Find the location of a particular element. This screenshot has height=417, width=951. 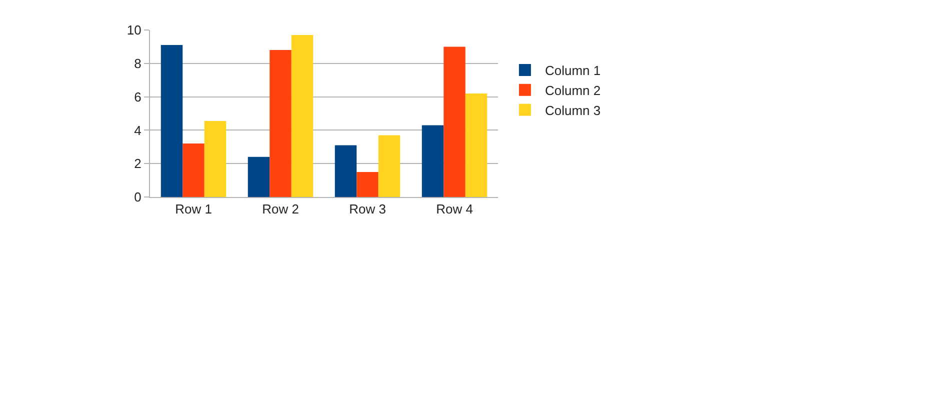

y-tick-label: 0 is located at coordinates (138, 197).